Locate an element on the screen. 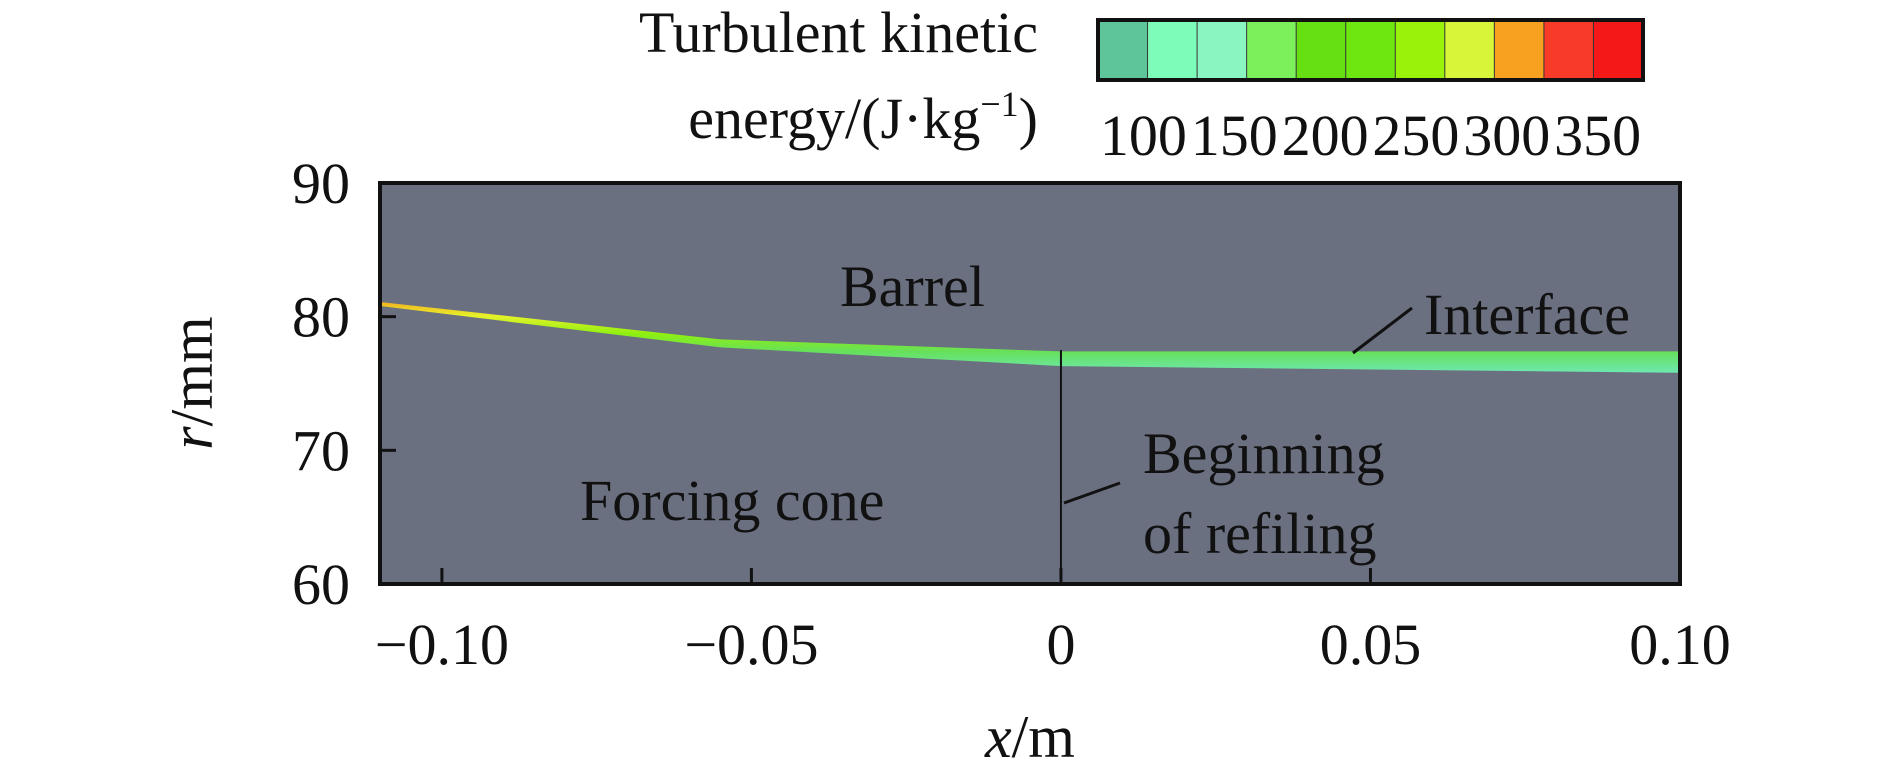 Image resolution: width=1890 pixels, height=771 pixels. x-tick-label: 0.05 is located at coordinates (1371, 644).